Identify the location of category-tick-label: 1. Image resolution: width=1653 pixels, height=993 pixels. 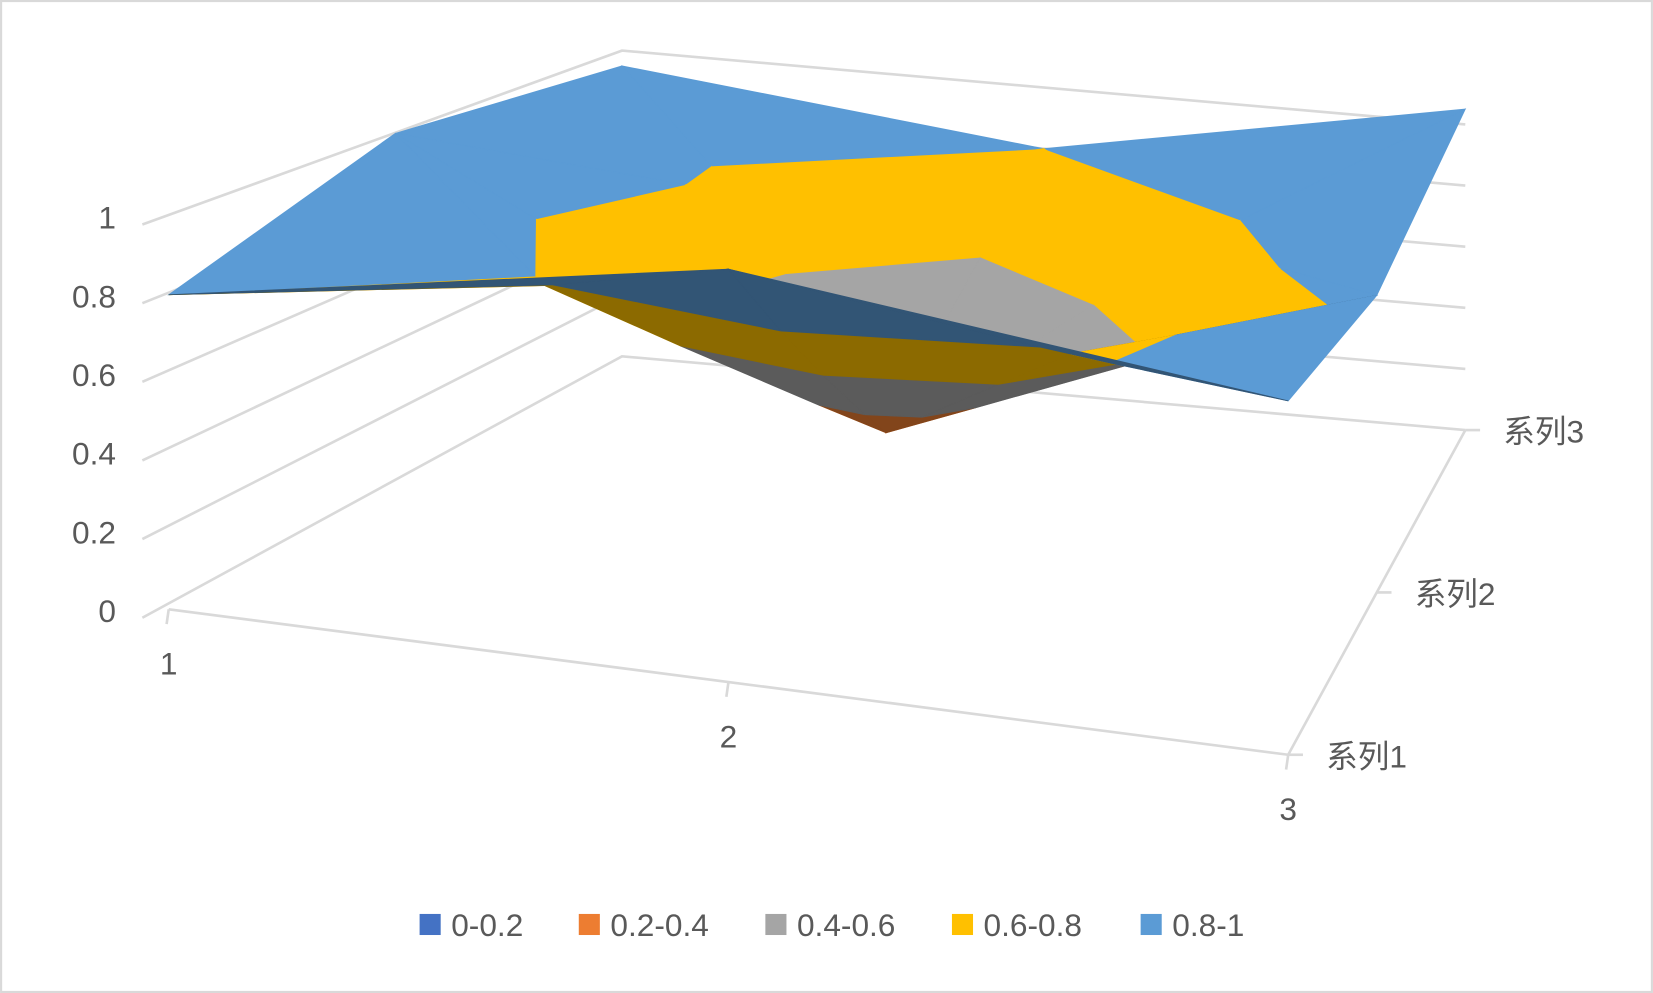
(169, 664).